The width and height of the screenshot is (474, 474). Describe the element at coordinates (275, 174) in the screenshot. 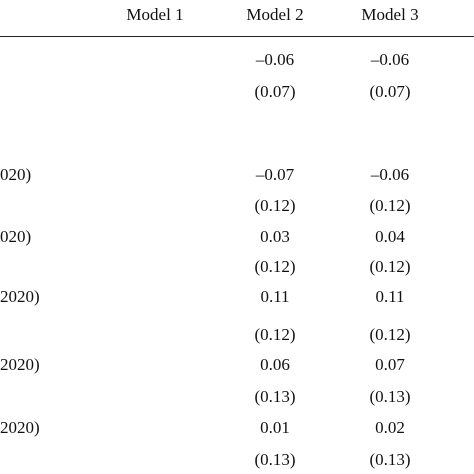

I see `cell: –0.07` at that location.